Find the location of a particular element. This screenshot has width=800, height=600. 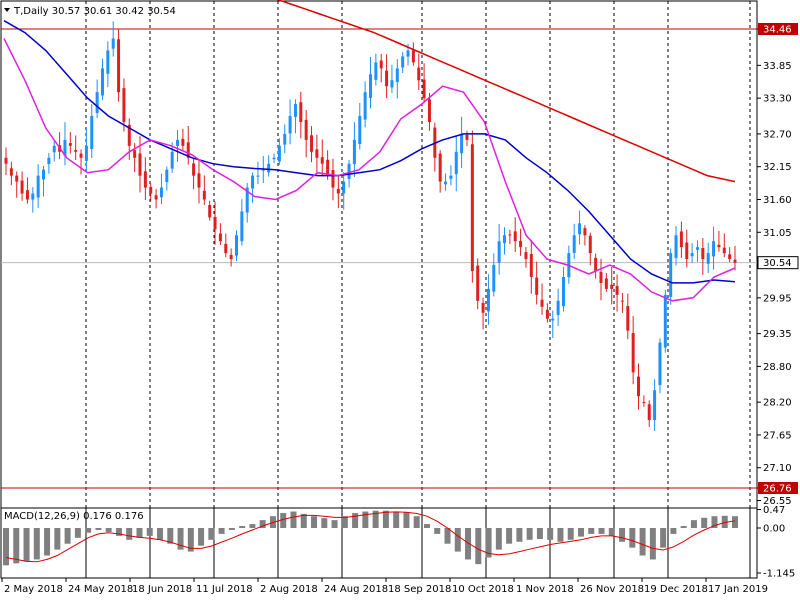

y-tick-label: 26.55 is located at coordinates (777, 501).